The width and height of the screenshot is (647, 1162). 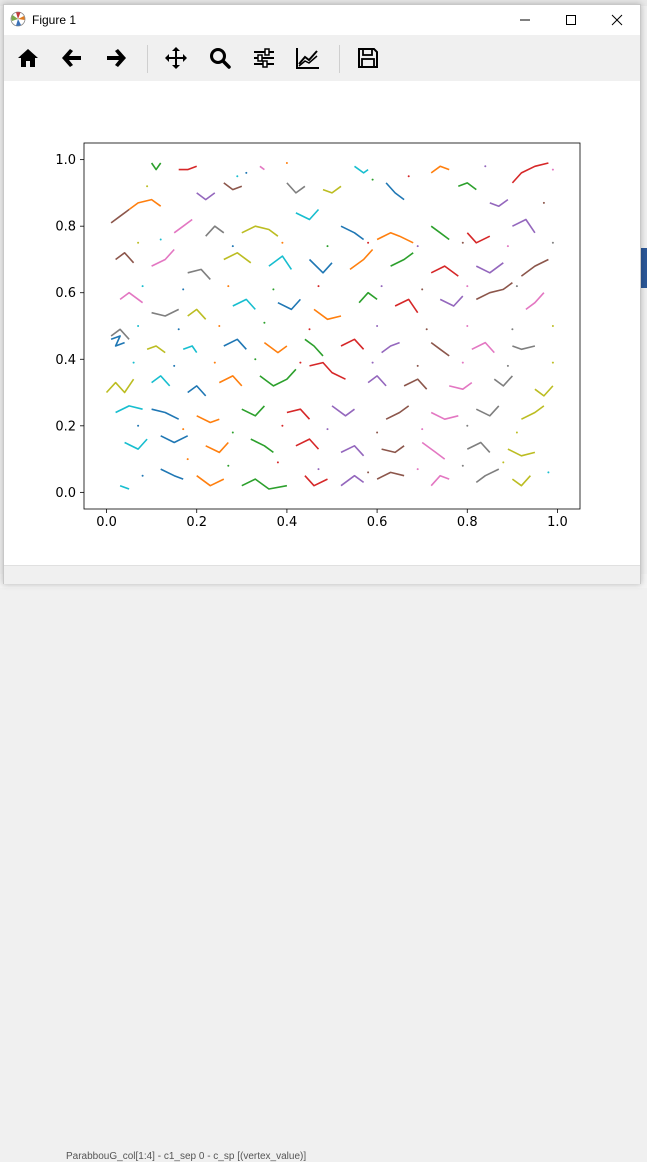 What do you see at coordinates (116, 58) in the screenshot?
I see `forward-button` at bounding box center [116, 58].